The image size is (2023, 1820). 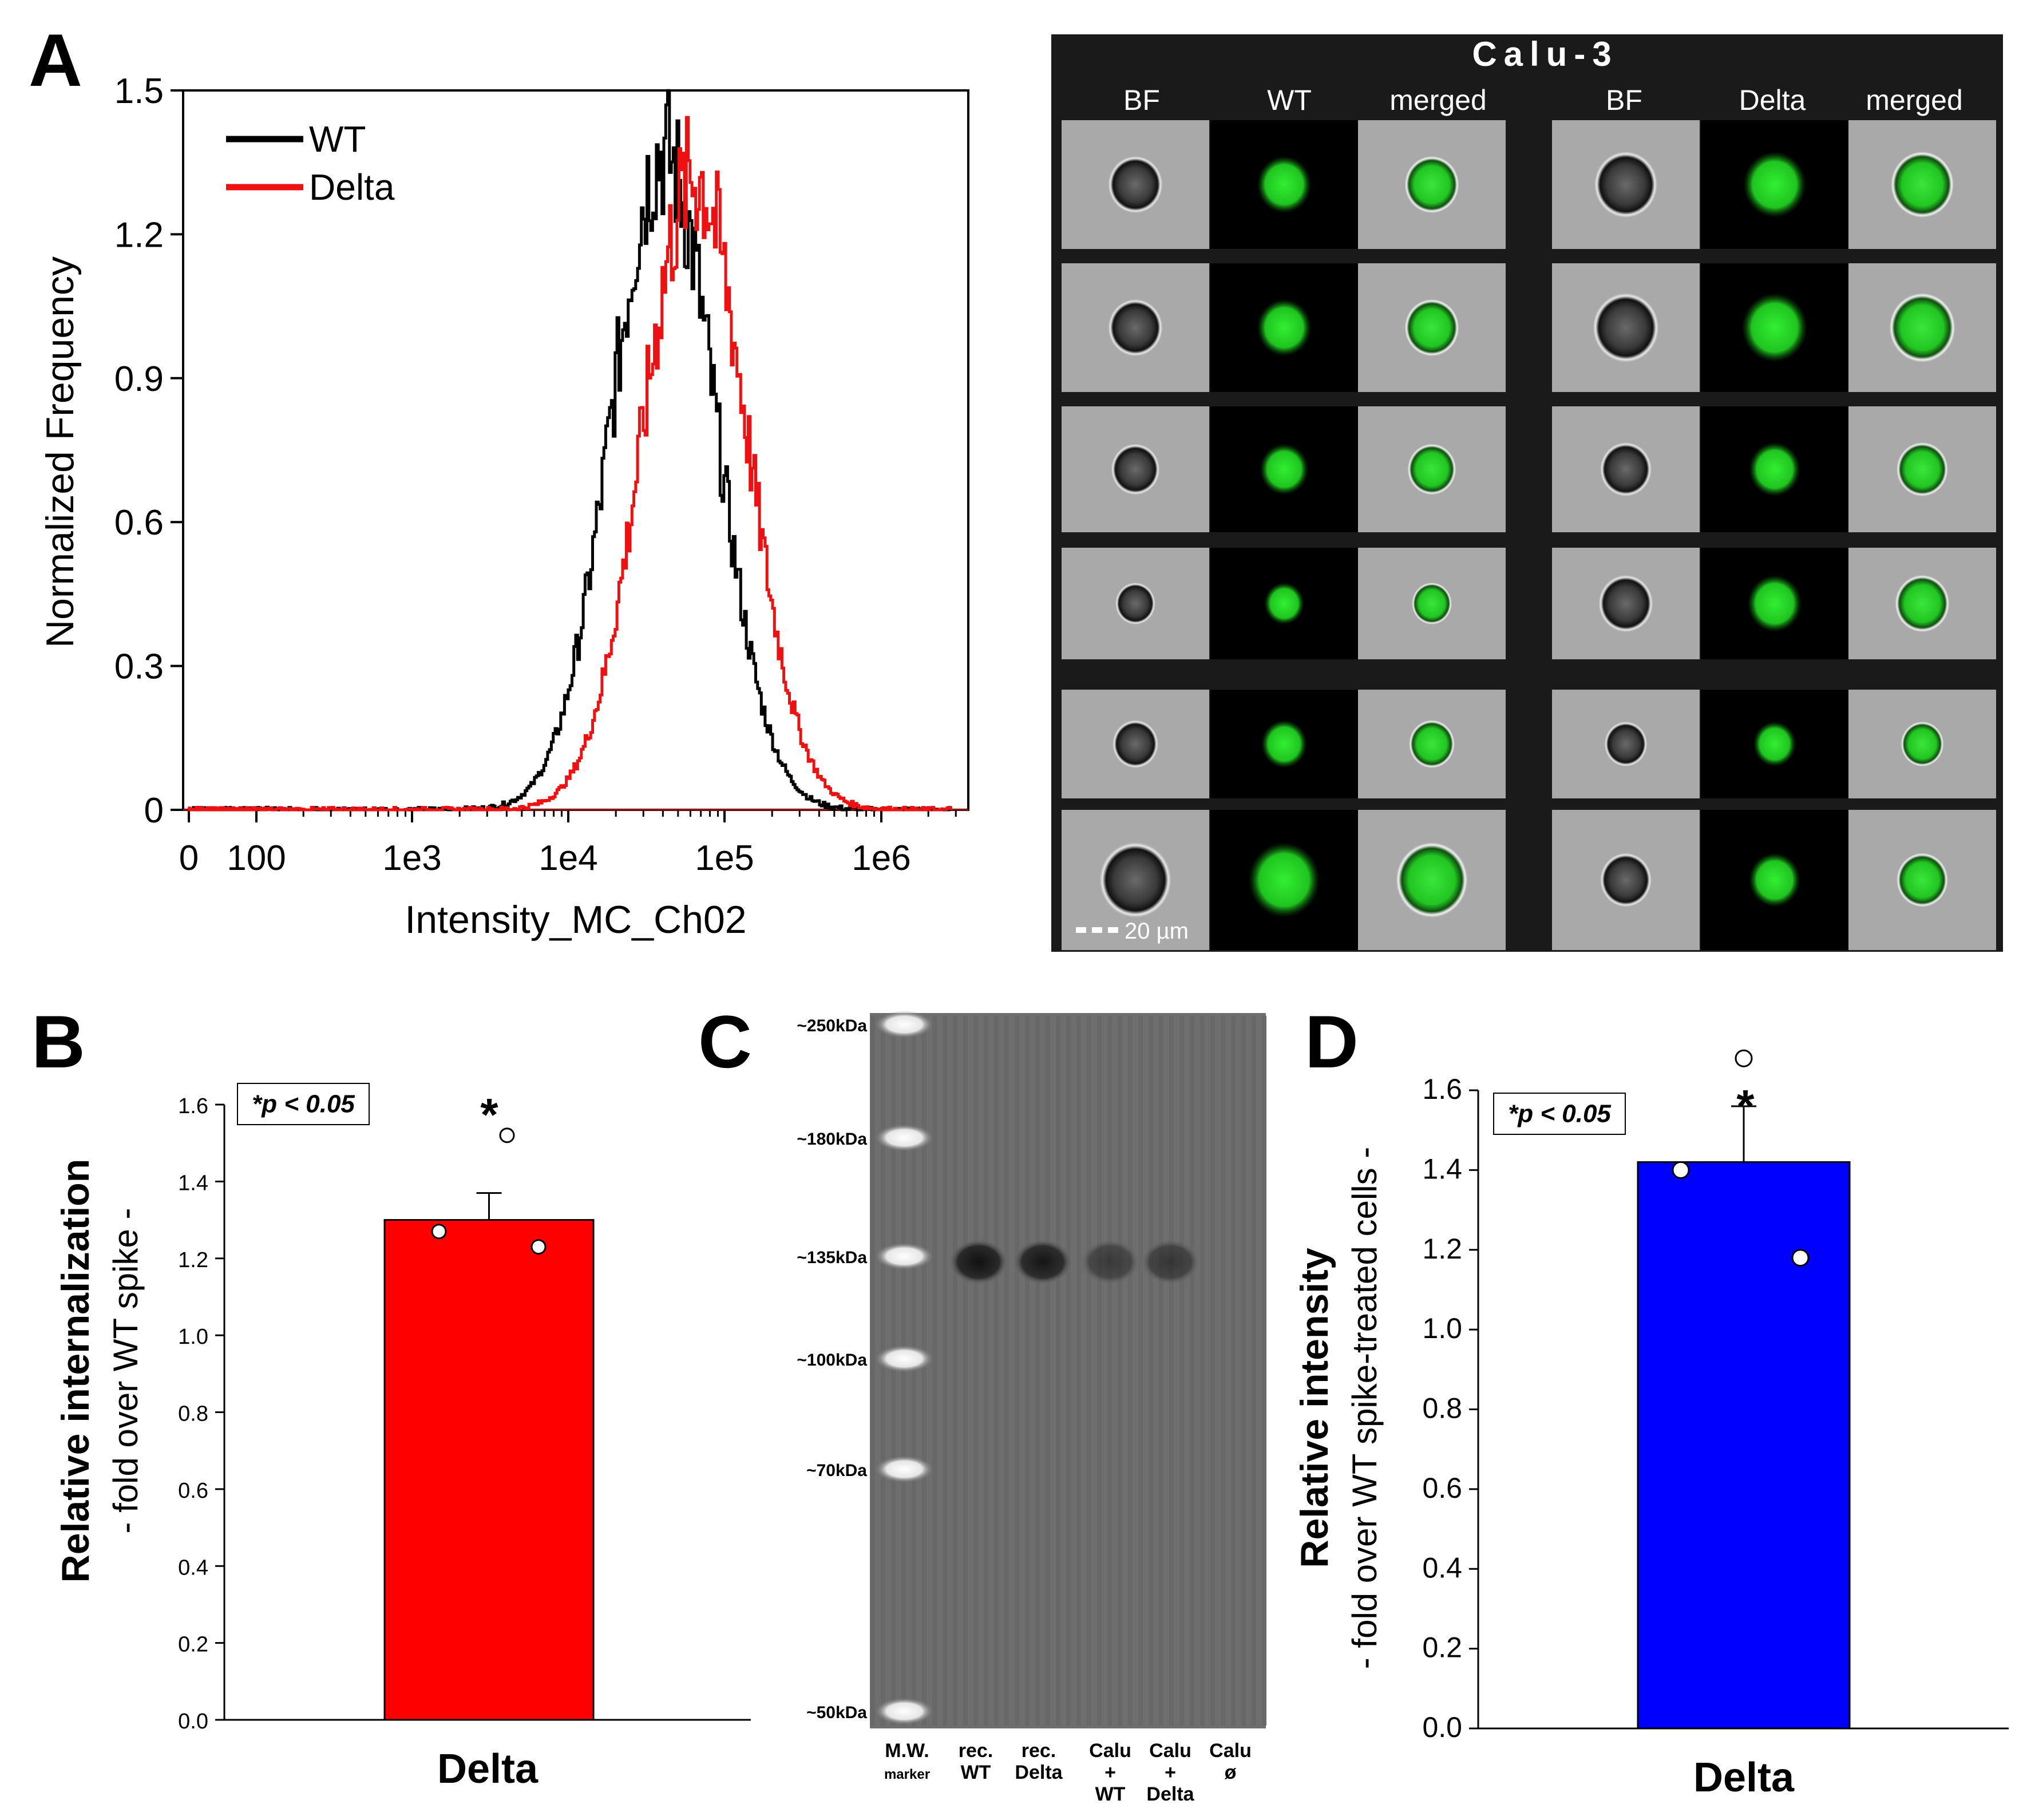 What do you see at coordinates (1442, 1328) in the screenshot?
I see `y-tick-label: 1.0` at bounding box center [1442, 1328].